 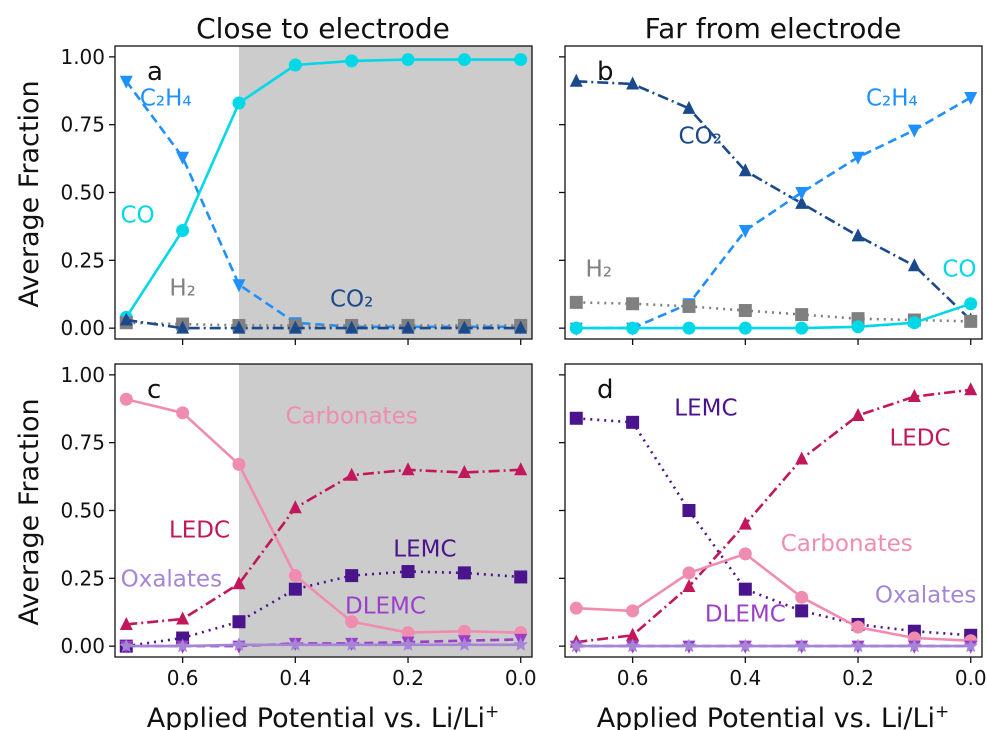 What do you see at coordinates (605, 390) in the screenshot?
I see `panel-letter: d` at bounding box center [605, 390].